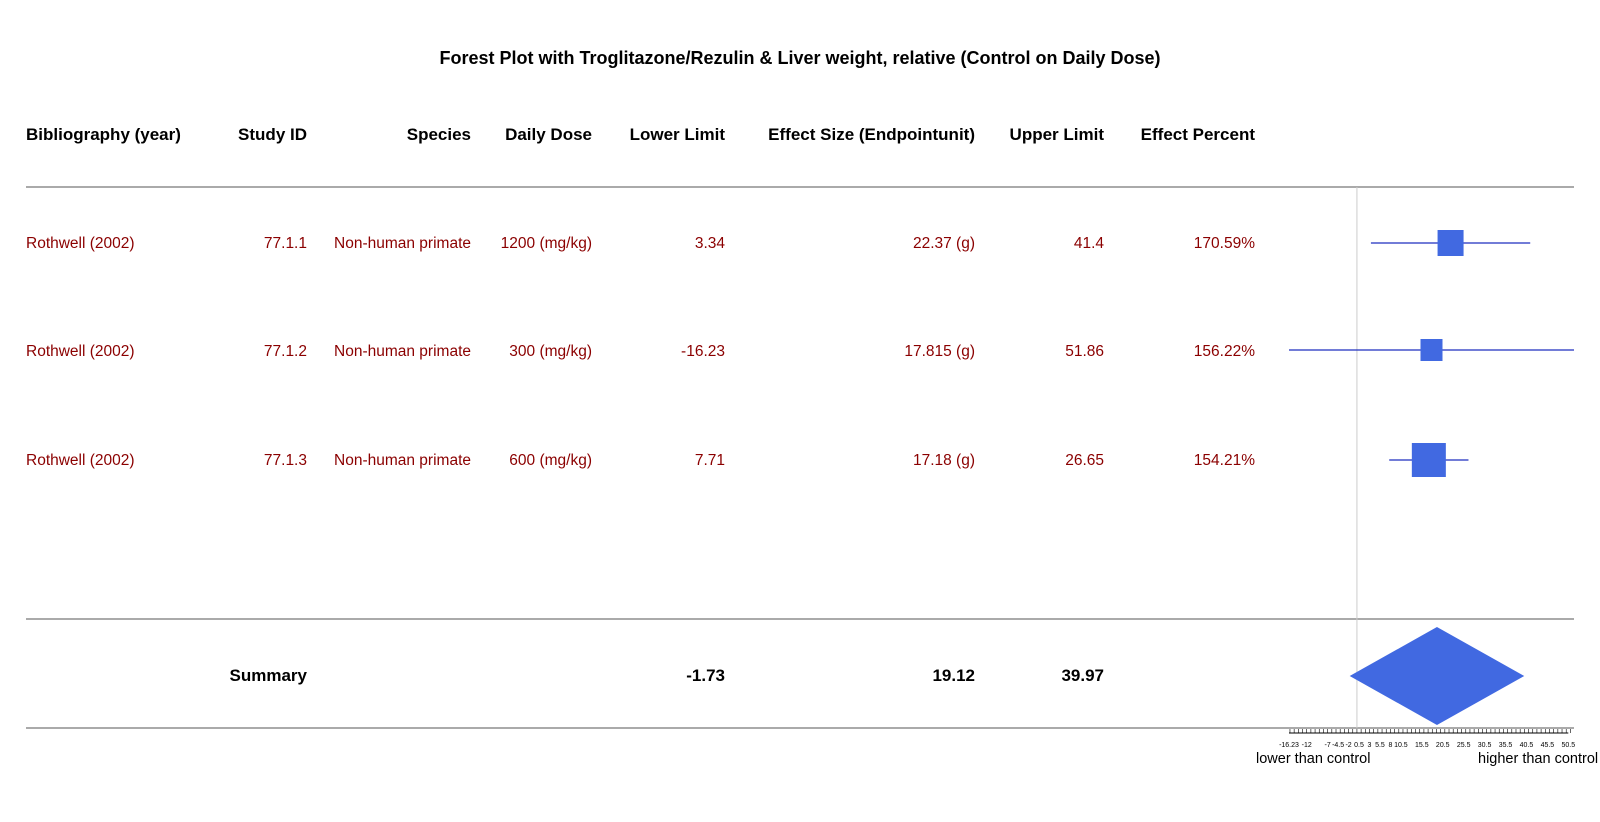 Image resolution: width=1600 pixels, height=822 pixels. What do you see at coordinates (1084, 460) in the screenshot?
I see `cell-upper-limit: 26.65` at bounding box center [1084, 460].